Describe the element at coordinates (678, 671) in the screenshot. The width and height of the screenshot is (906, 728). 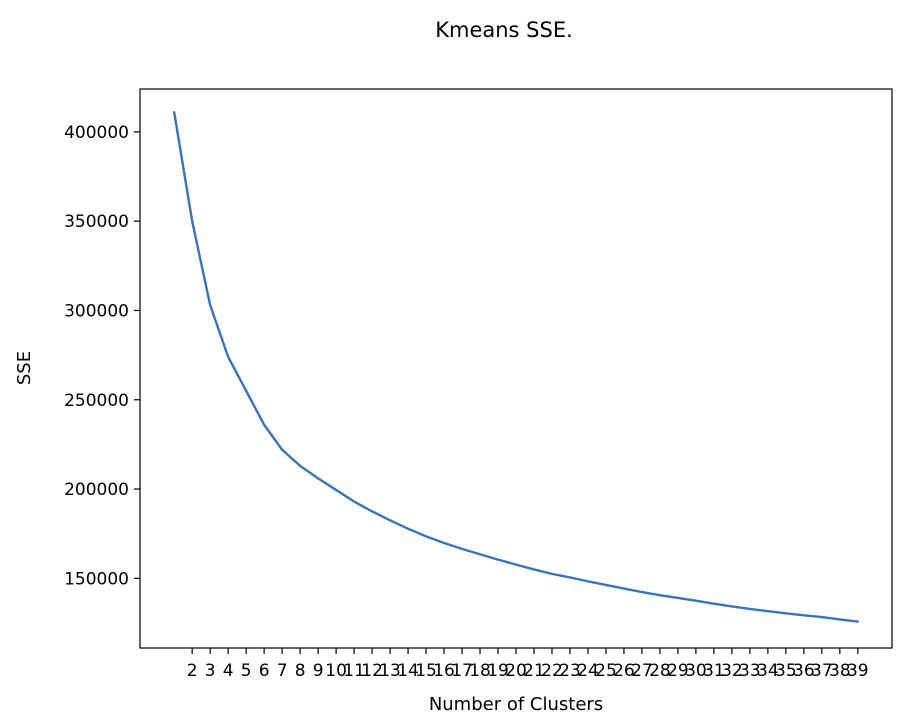
I see `x-tick-label: 29` at that location.